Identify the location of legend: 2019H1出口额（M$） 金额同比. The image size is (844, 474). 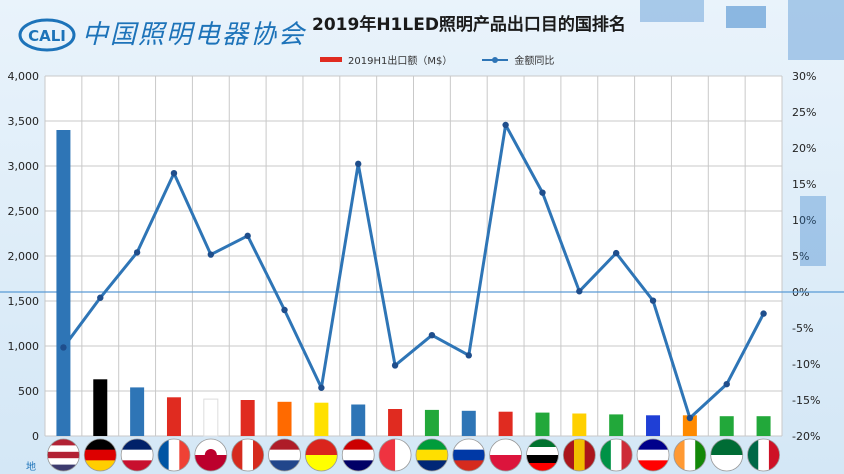
(437, 59).